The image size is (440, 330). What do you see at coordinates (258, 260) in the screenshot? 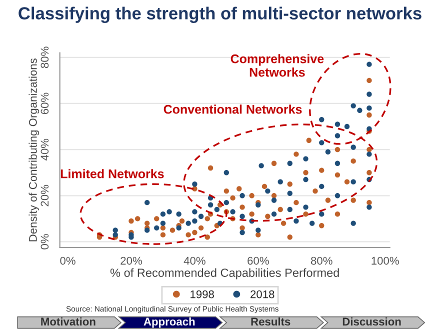
I see `x-tick-label: 60%` at bounding box center [258, 260].